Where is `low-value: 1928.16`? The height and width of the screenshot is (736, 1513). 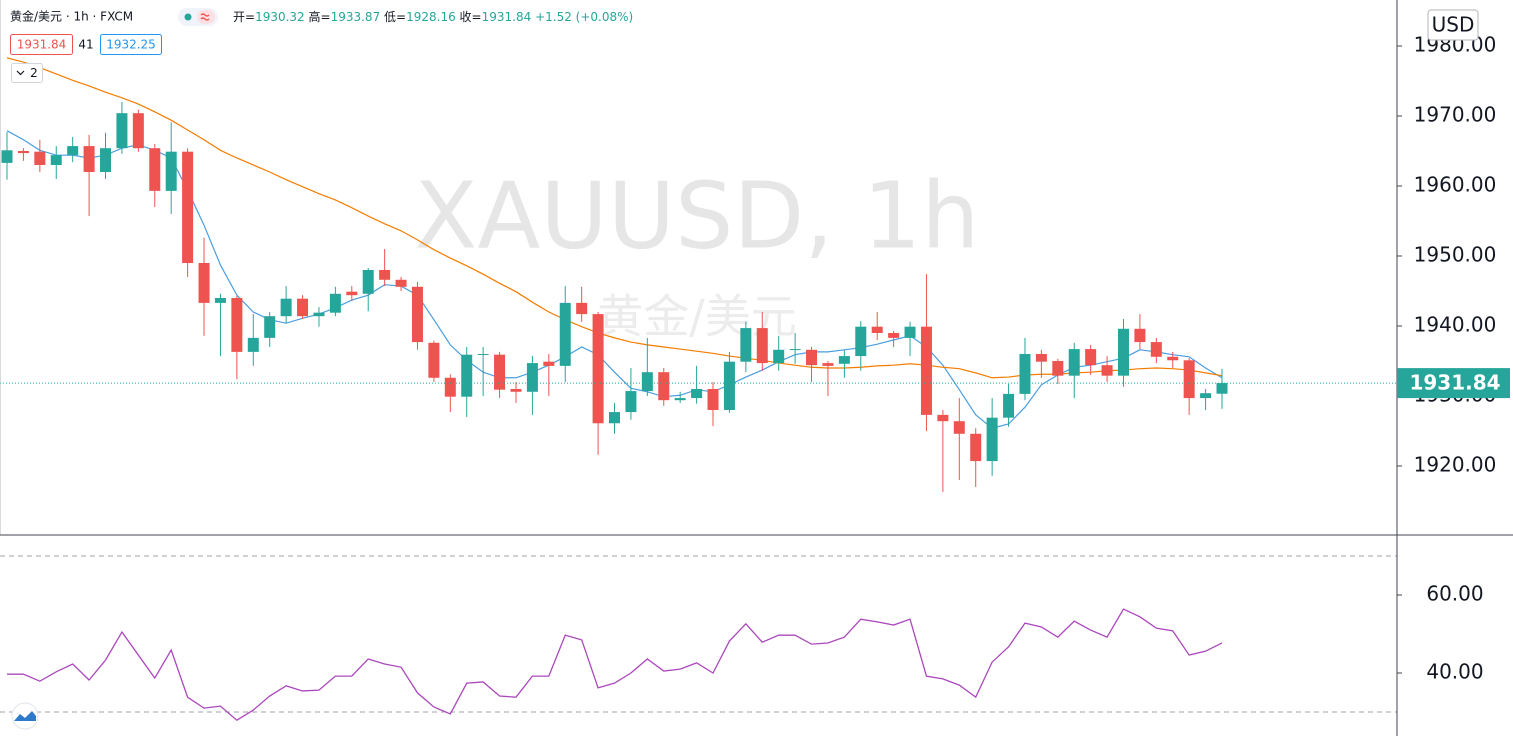
low-value: 1928.16 is located at coordinates (431, 17).